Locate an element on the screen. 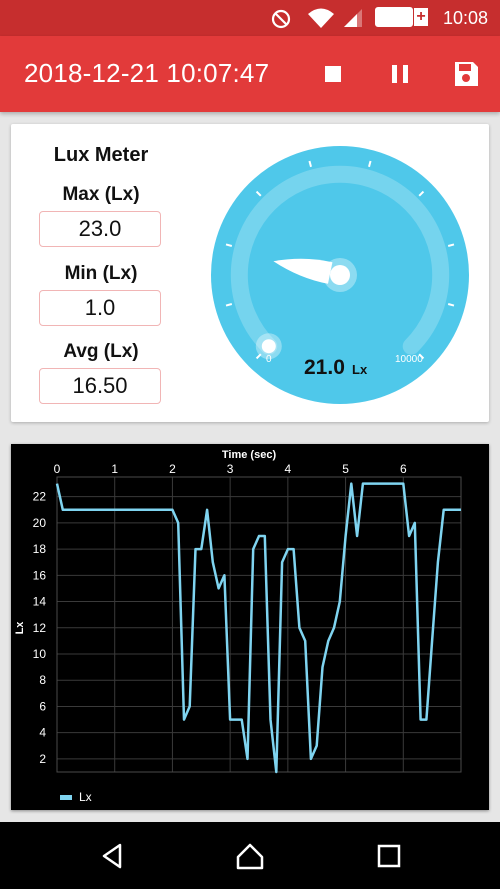  save-icon is located at coordinates (466, 74).